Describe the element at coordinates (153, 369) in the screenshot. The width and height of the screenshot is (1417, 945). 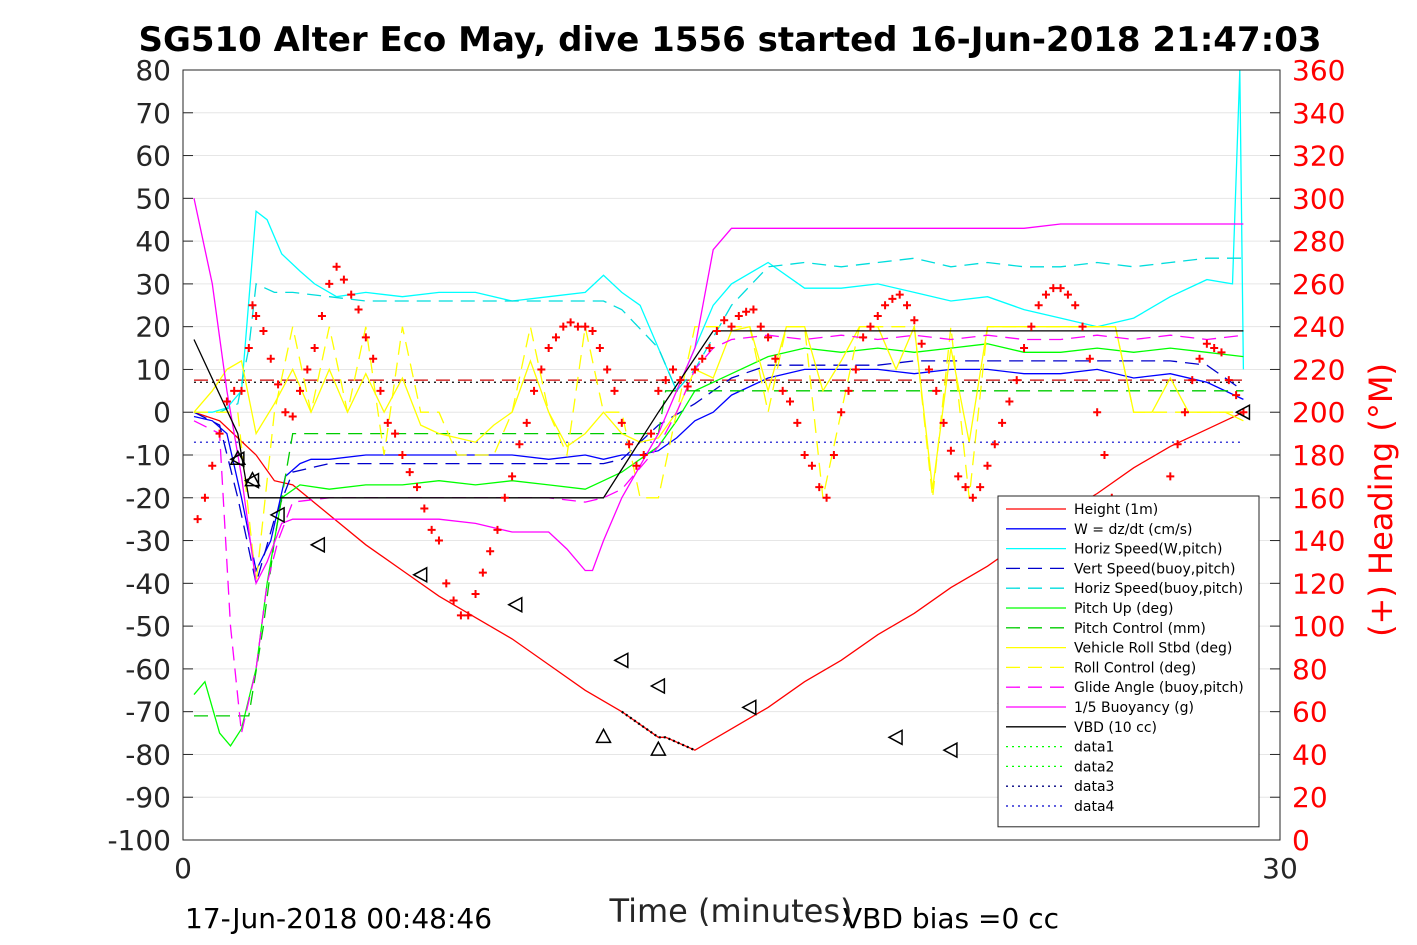
I see `y-tick-label: 10` at that location.